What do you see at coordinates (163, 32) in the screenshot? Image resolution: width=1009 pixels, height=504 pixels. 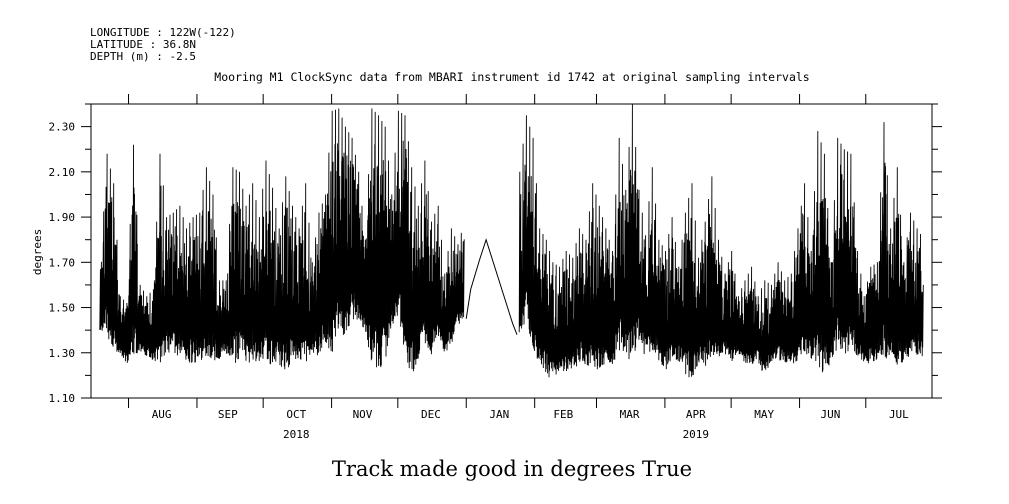 I see `longitude-label: LONGITUDE : 122W(-122)` at bounding box center [163, 32].